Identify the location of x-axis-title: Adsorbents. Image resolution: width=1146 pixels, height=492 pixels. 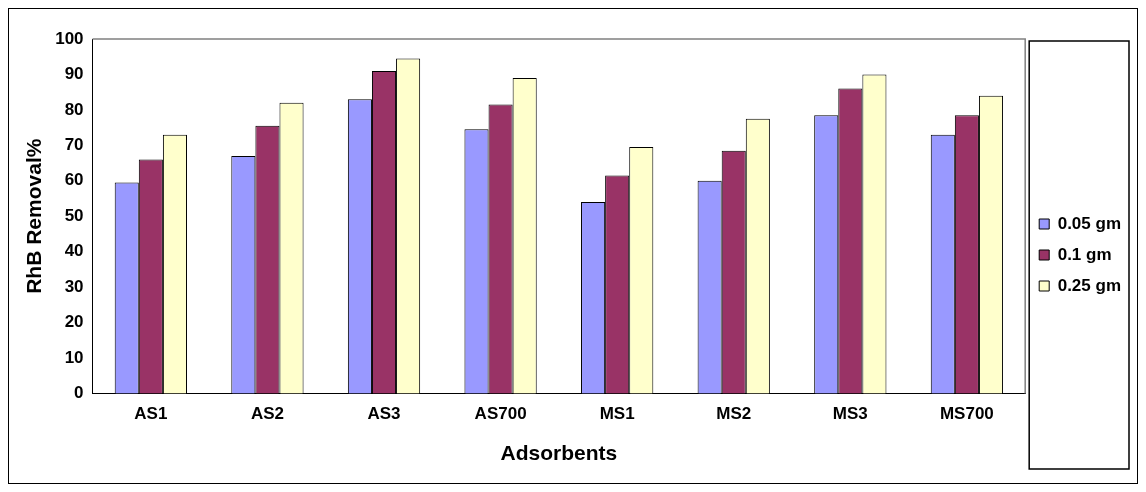
(559, 453).